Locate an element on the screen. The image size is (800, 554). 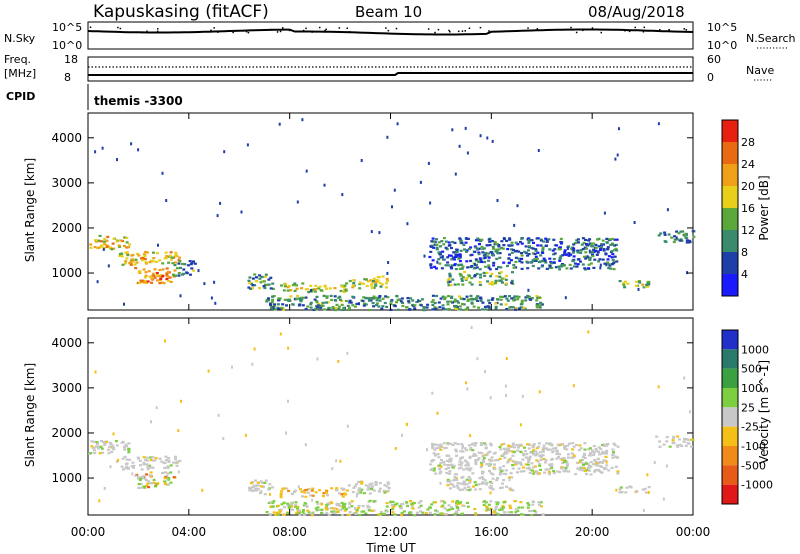
nsky-tick-top: 10^5 is located at coordinates (67, 27).